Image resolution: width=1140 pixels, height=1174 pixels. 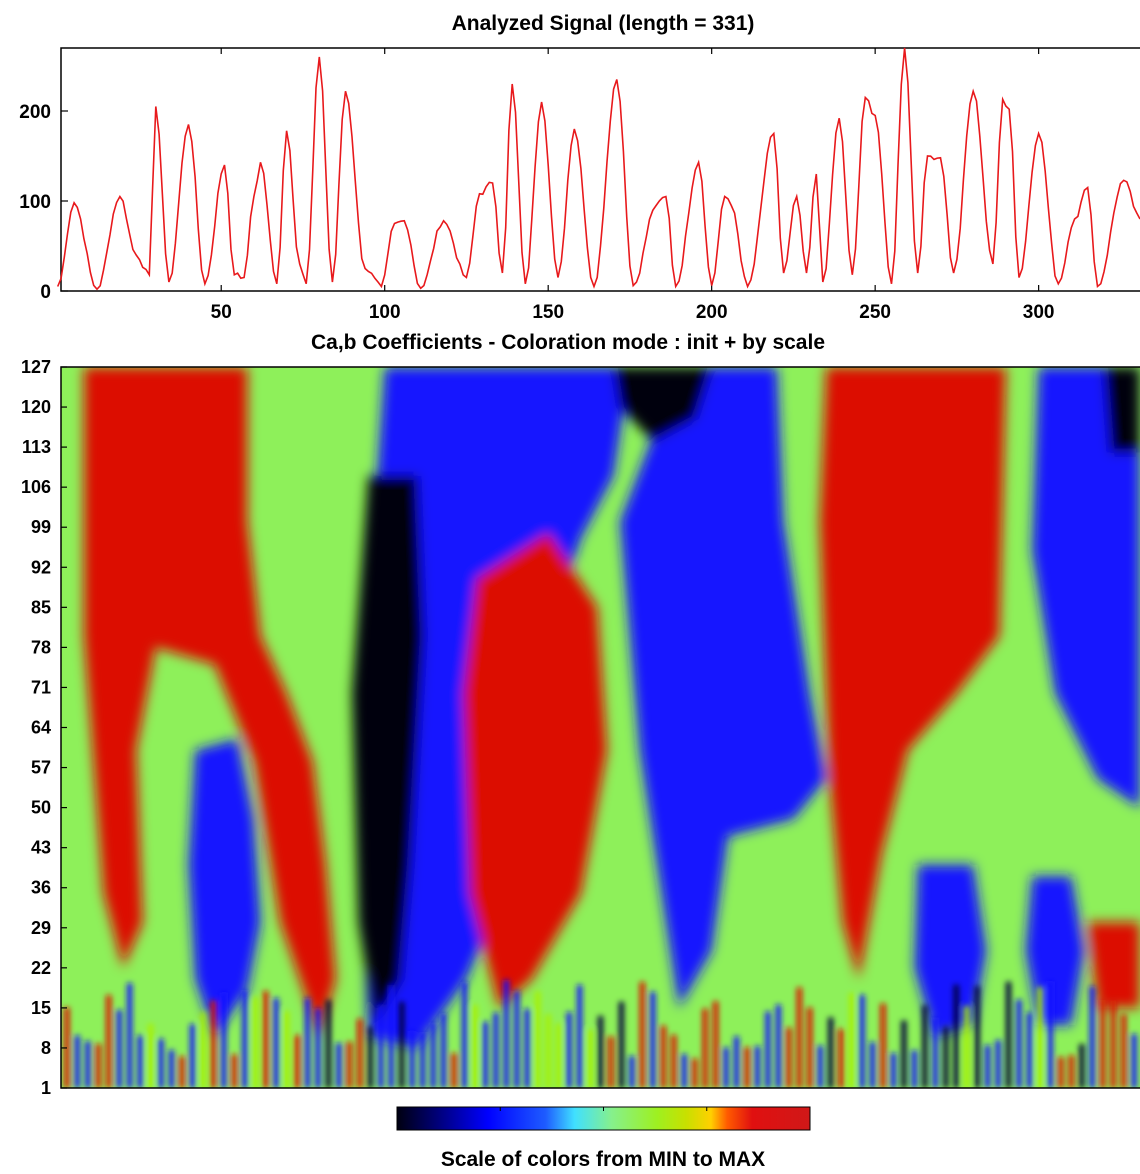 What do you see at coordinates (45, 292) in the screenshot?
I see `signal-y-tick-label: 0` at bounding box center [45, 292].